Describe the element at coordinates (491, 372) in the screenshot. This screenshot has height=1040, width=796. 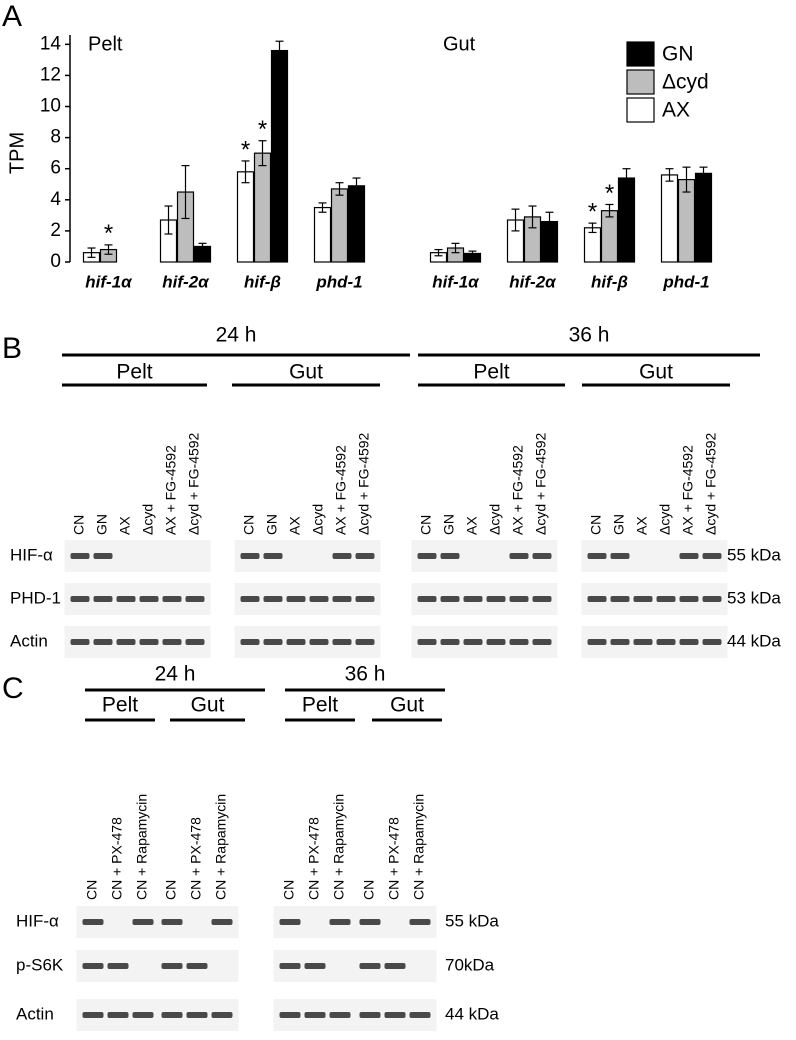
I see `tissue-label: Pelt` at that location.